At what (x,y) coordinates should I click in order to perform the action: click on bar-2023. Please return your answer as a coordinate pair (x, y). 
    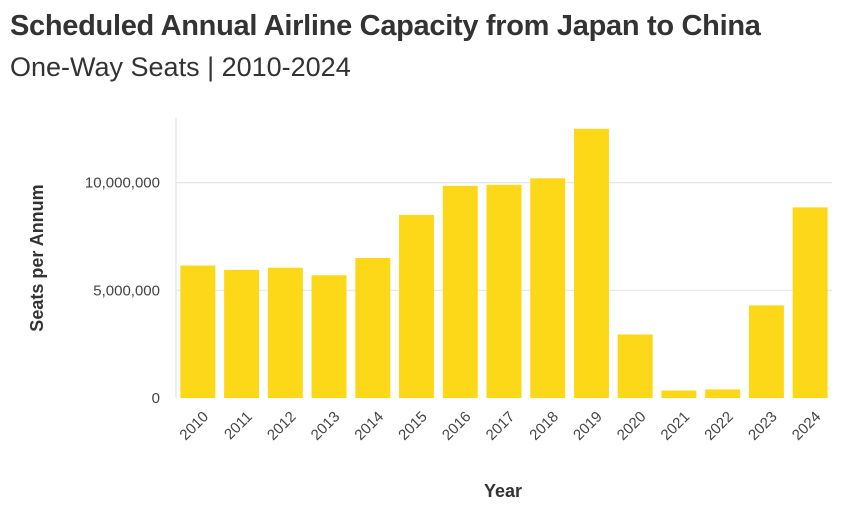
    Looking at the image, I should click on (766, 351).